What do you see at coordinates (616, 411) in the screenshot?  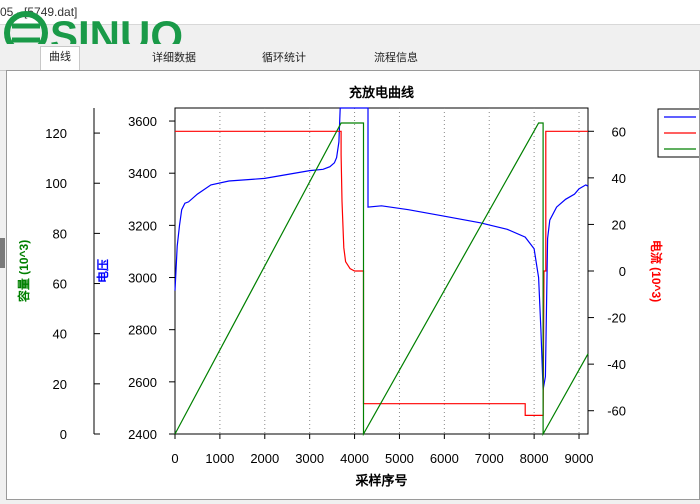 I see `current-tick-label: -60` at bounding box center [616, 411].